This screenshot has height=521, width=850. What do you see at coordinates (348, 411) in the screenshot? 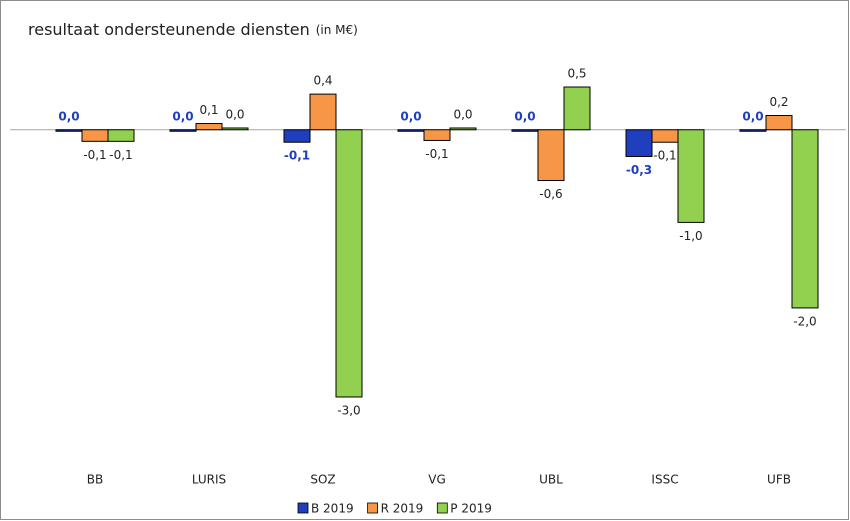
I see `value-label: -3,0` at bounding box center [348, 411].